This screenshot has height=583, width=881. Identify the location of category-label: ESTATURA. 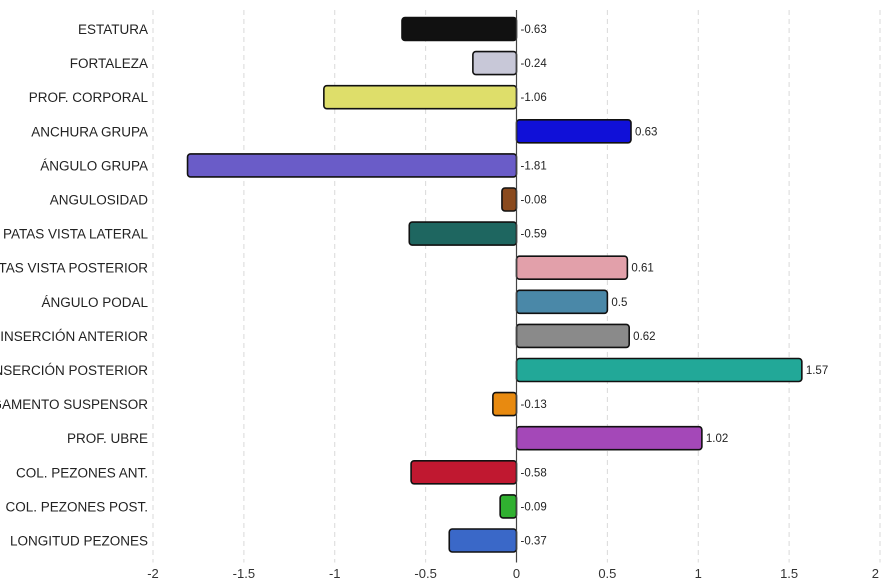
(113, 29).